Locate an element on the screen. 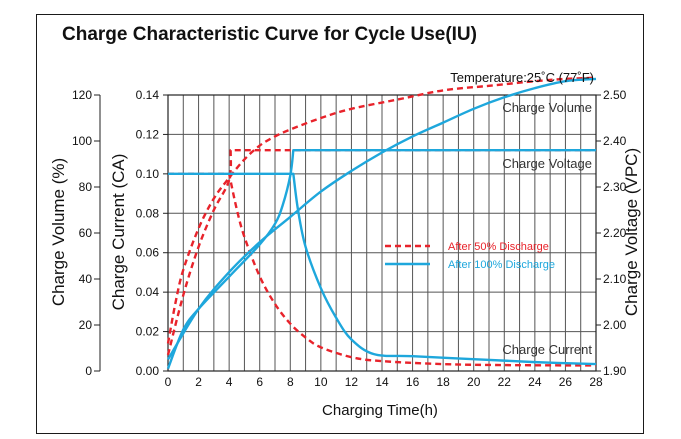 This screenshot has height=439, width=681. x-tick-label: 2 is located at coordinates (198, 382).